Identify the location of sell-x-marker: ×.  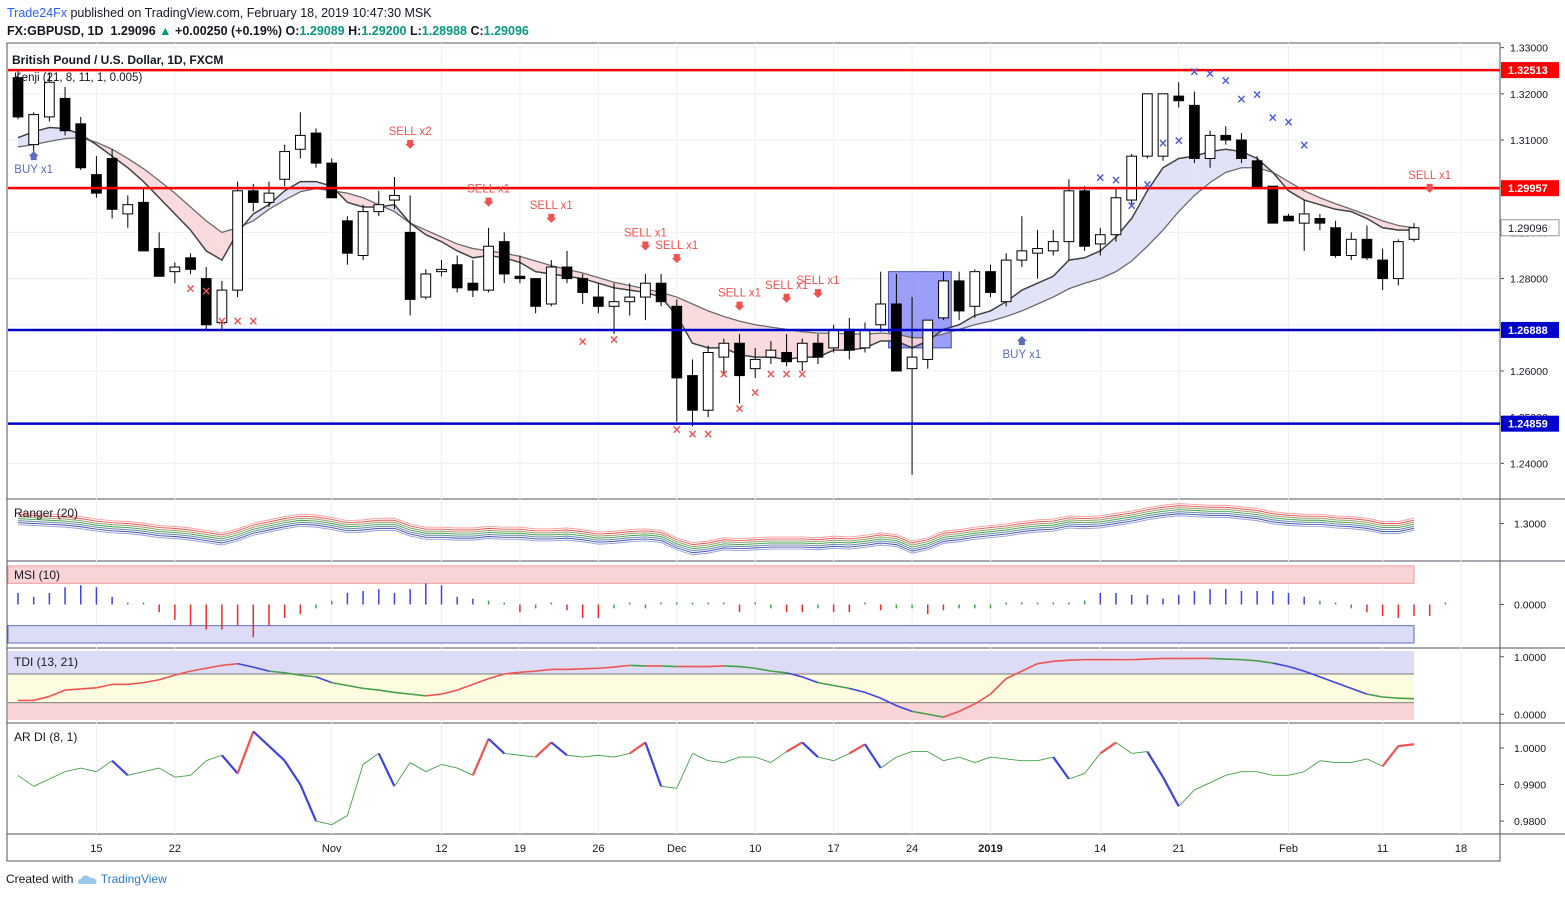
(771, 374).